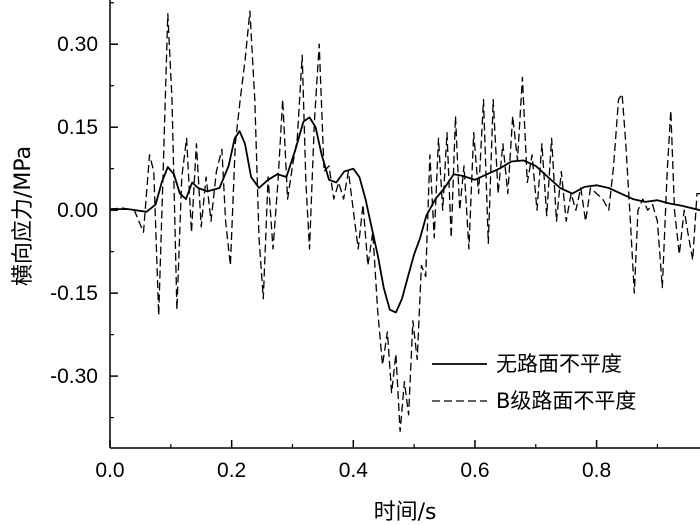 The image size is (700, 525). What do you see at coordinates (231, 470) in the screenshot?
I see `x-tick-label: 0.2` at bounding box center [231, 470].